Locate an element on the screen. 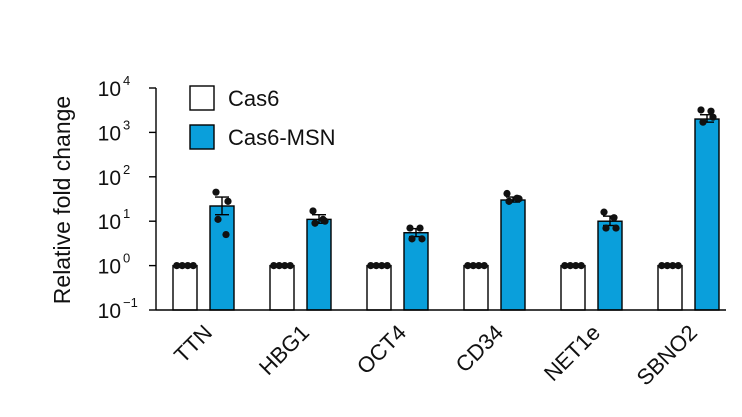 The width and height of the screenshot is (742, 417). legend-swatch-cas6 is located at coordinates (202, 98).